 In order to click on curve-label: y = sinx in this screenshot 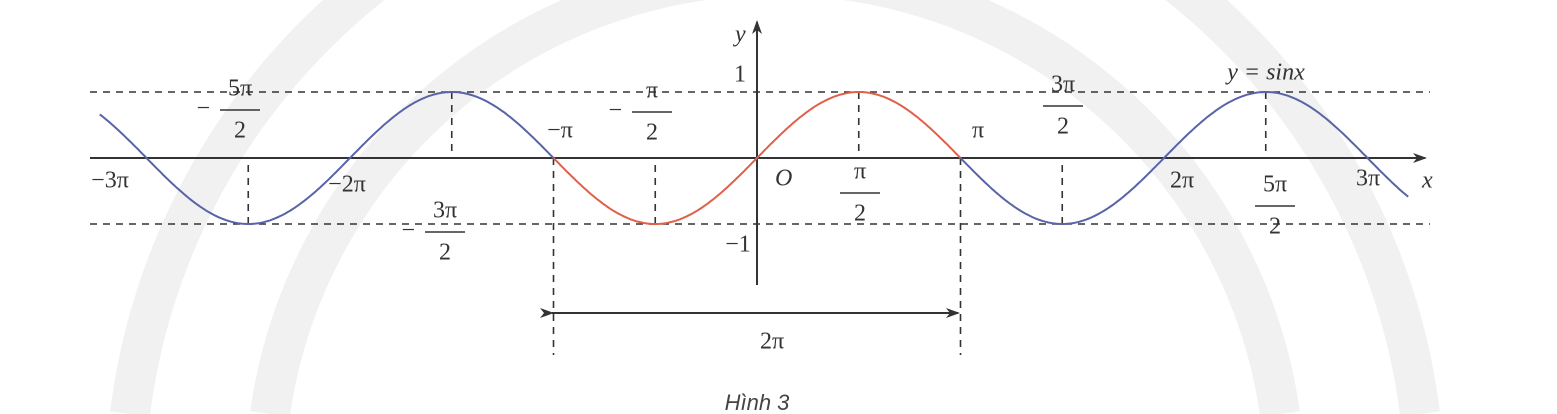, I will do `click(1265, 73)`.